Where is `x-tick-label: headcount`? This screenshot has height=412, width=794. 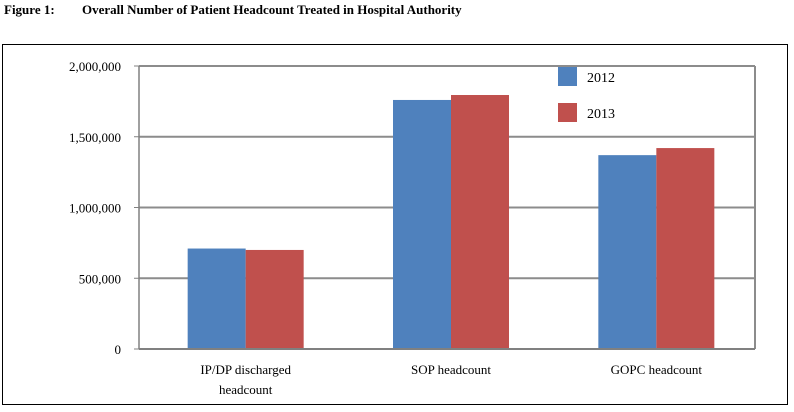
x-tick-label: headcount is located at coordinates (246, 389).